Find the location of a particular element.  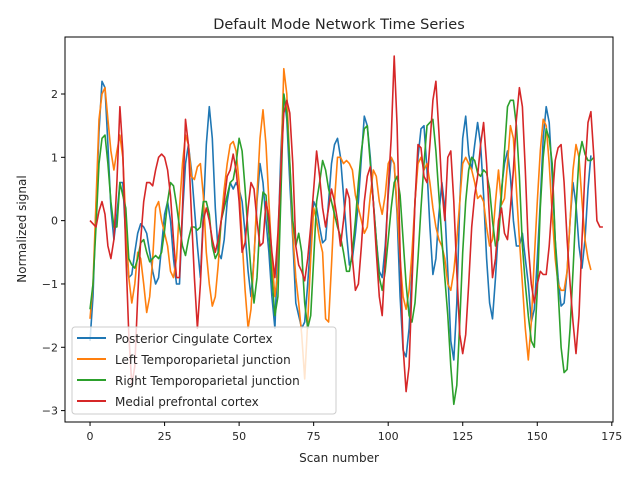

legend-item-mpfc: Medial prefrontal cortex is located at coordinates (168, 402).